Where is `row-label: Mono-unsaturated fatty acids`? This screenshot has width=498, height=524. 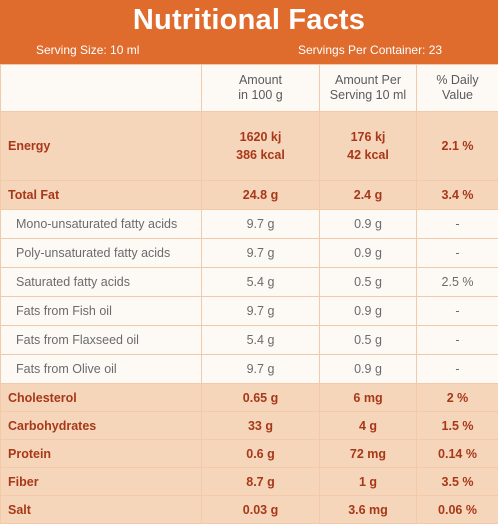
row-label: Mono-unsaturated fatty acids is located at coordinates (101, 224).